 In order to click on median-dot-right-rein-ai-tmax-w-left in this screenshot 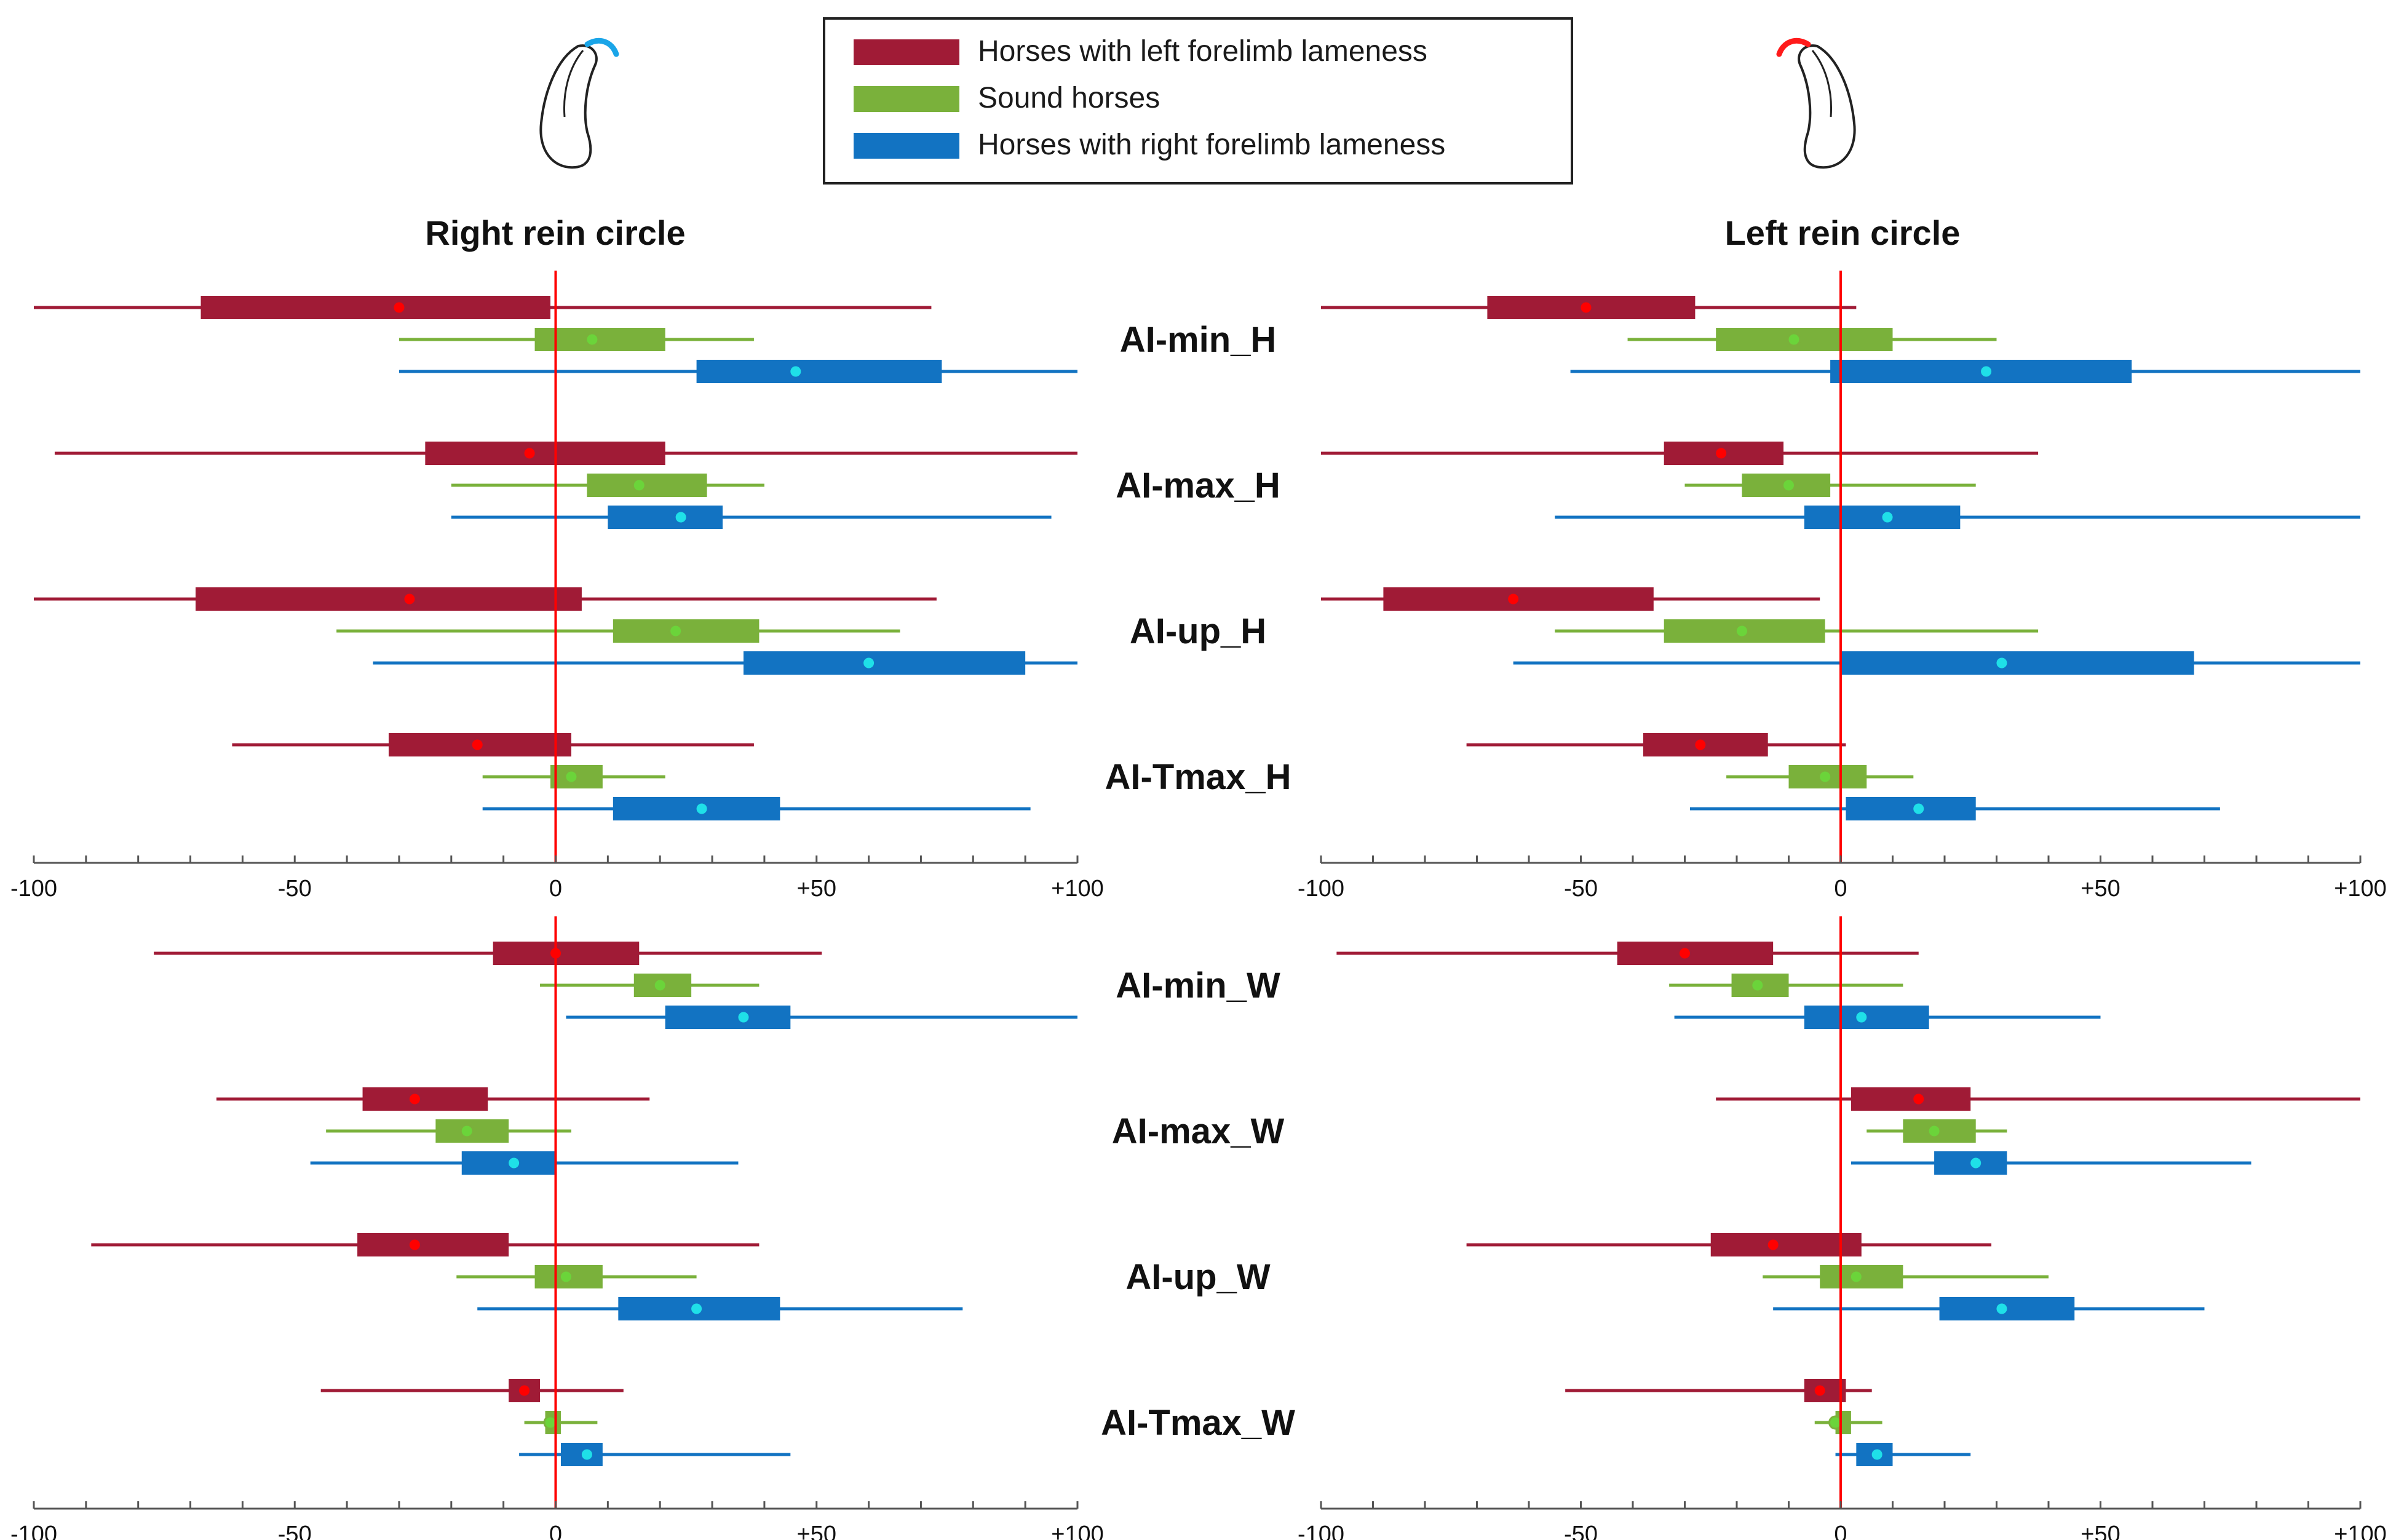, I will do `click(524, 1391)`.